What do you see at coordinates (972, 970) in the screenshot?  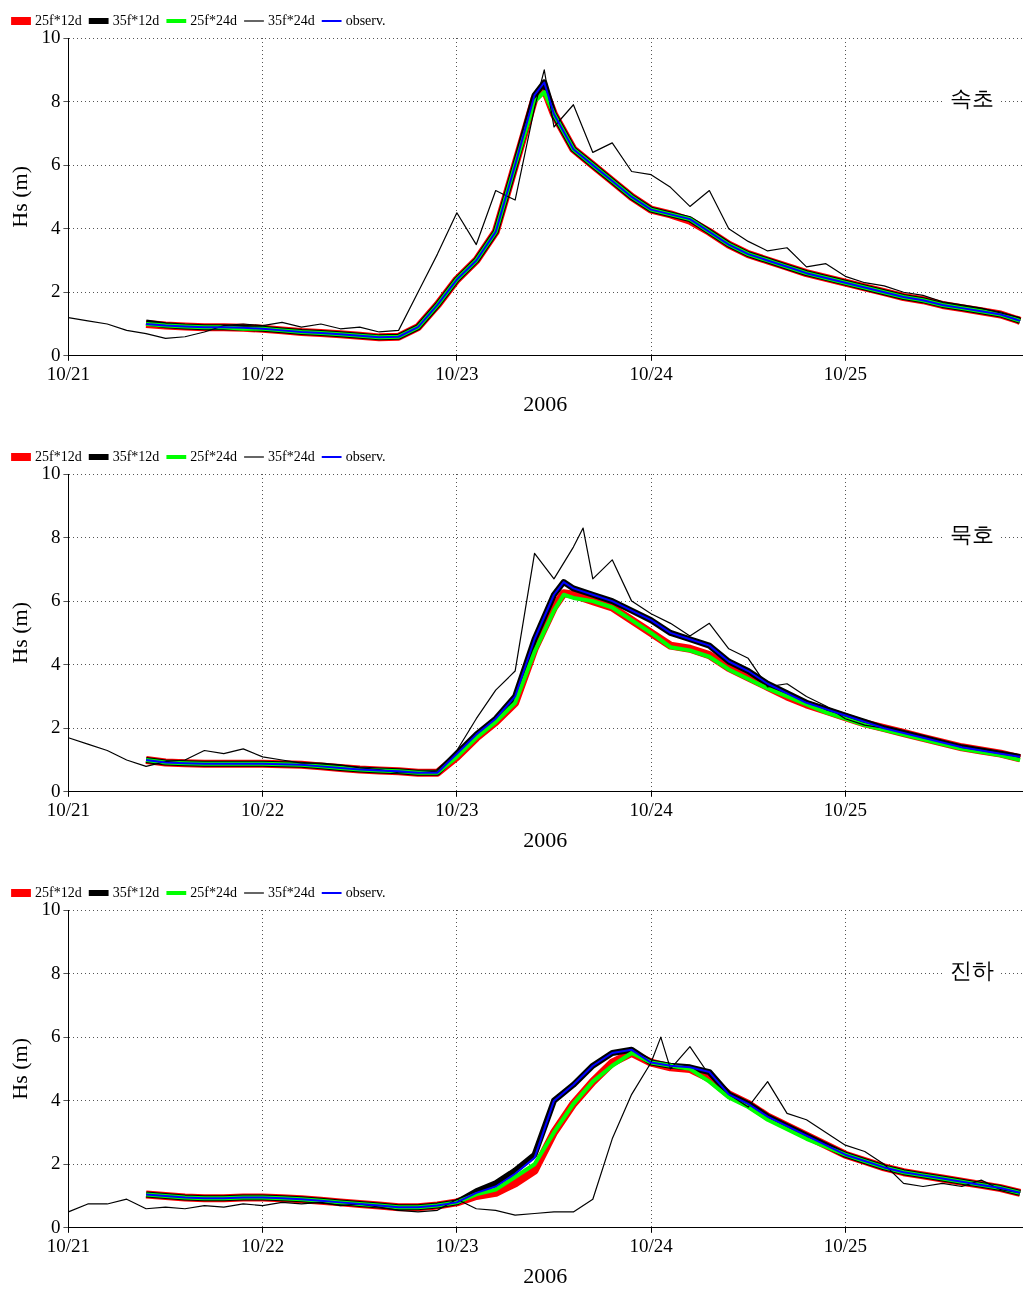 I see `annotation: 진하` at bounding box center [972, 970].